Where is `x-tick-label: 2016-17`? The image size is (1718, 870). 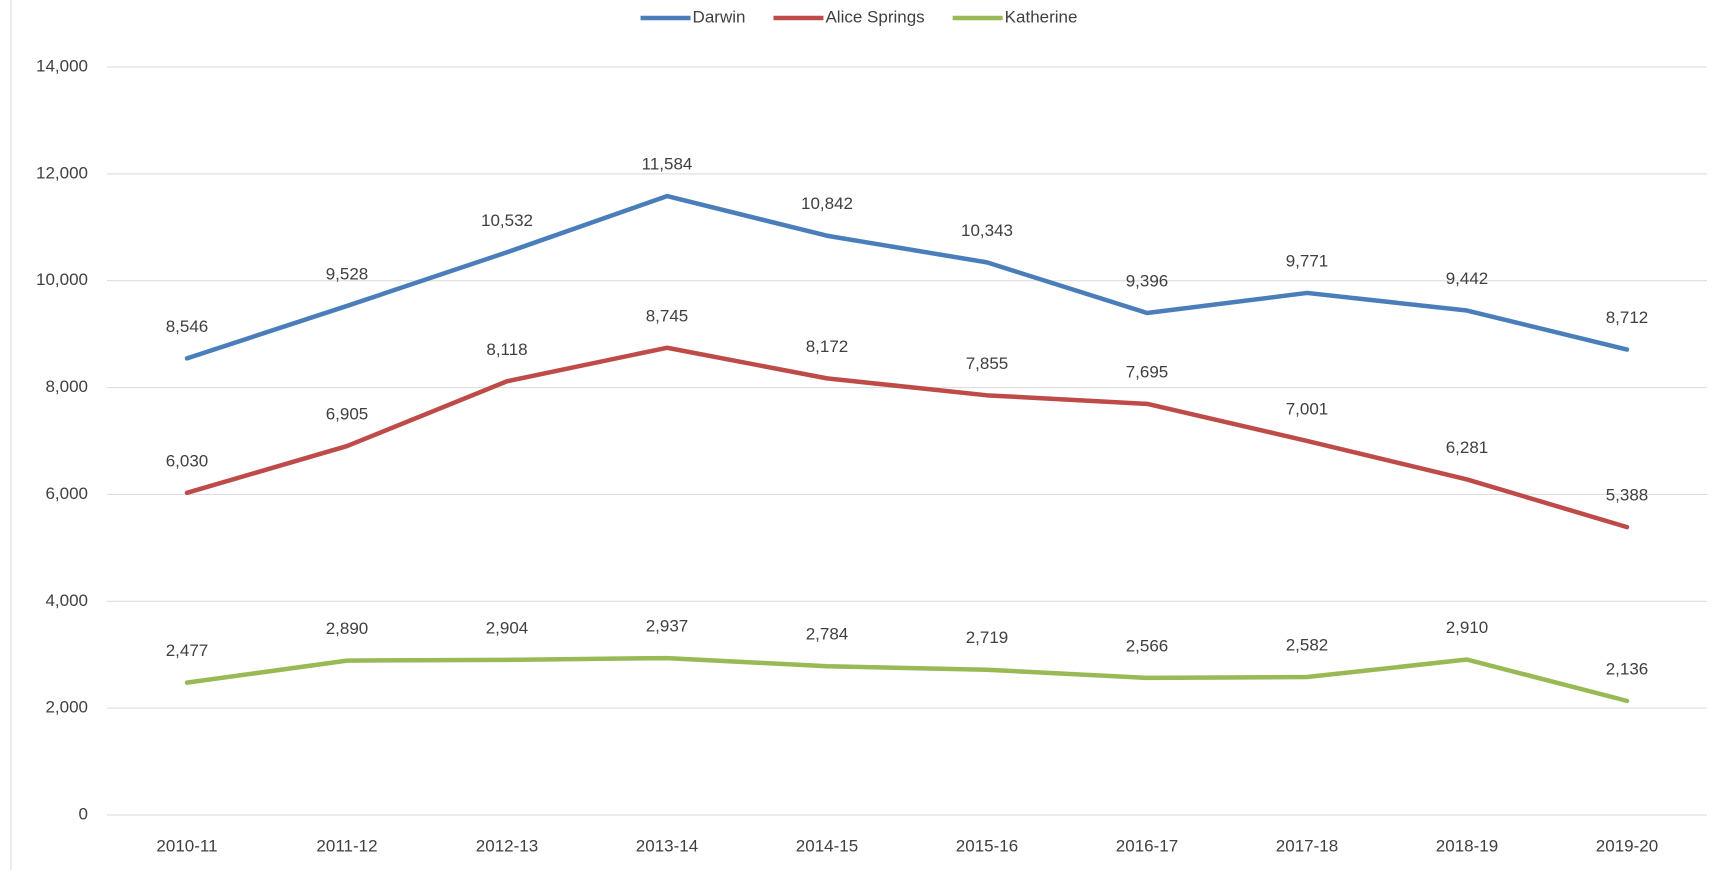
x-tick-label: 2016-17 is located at coordinates (1147, 845).